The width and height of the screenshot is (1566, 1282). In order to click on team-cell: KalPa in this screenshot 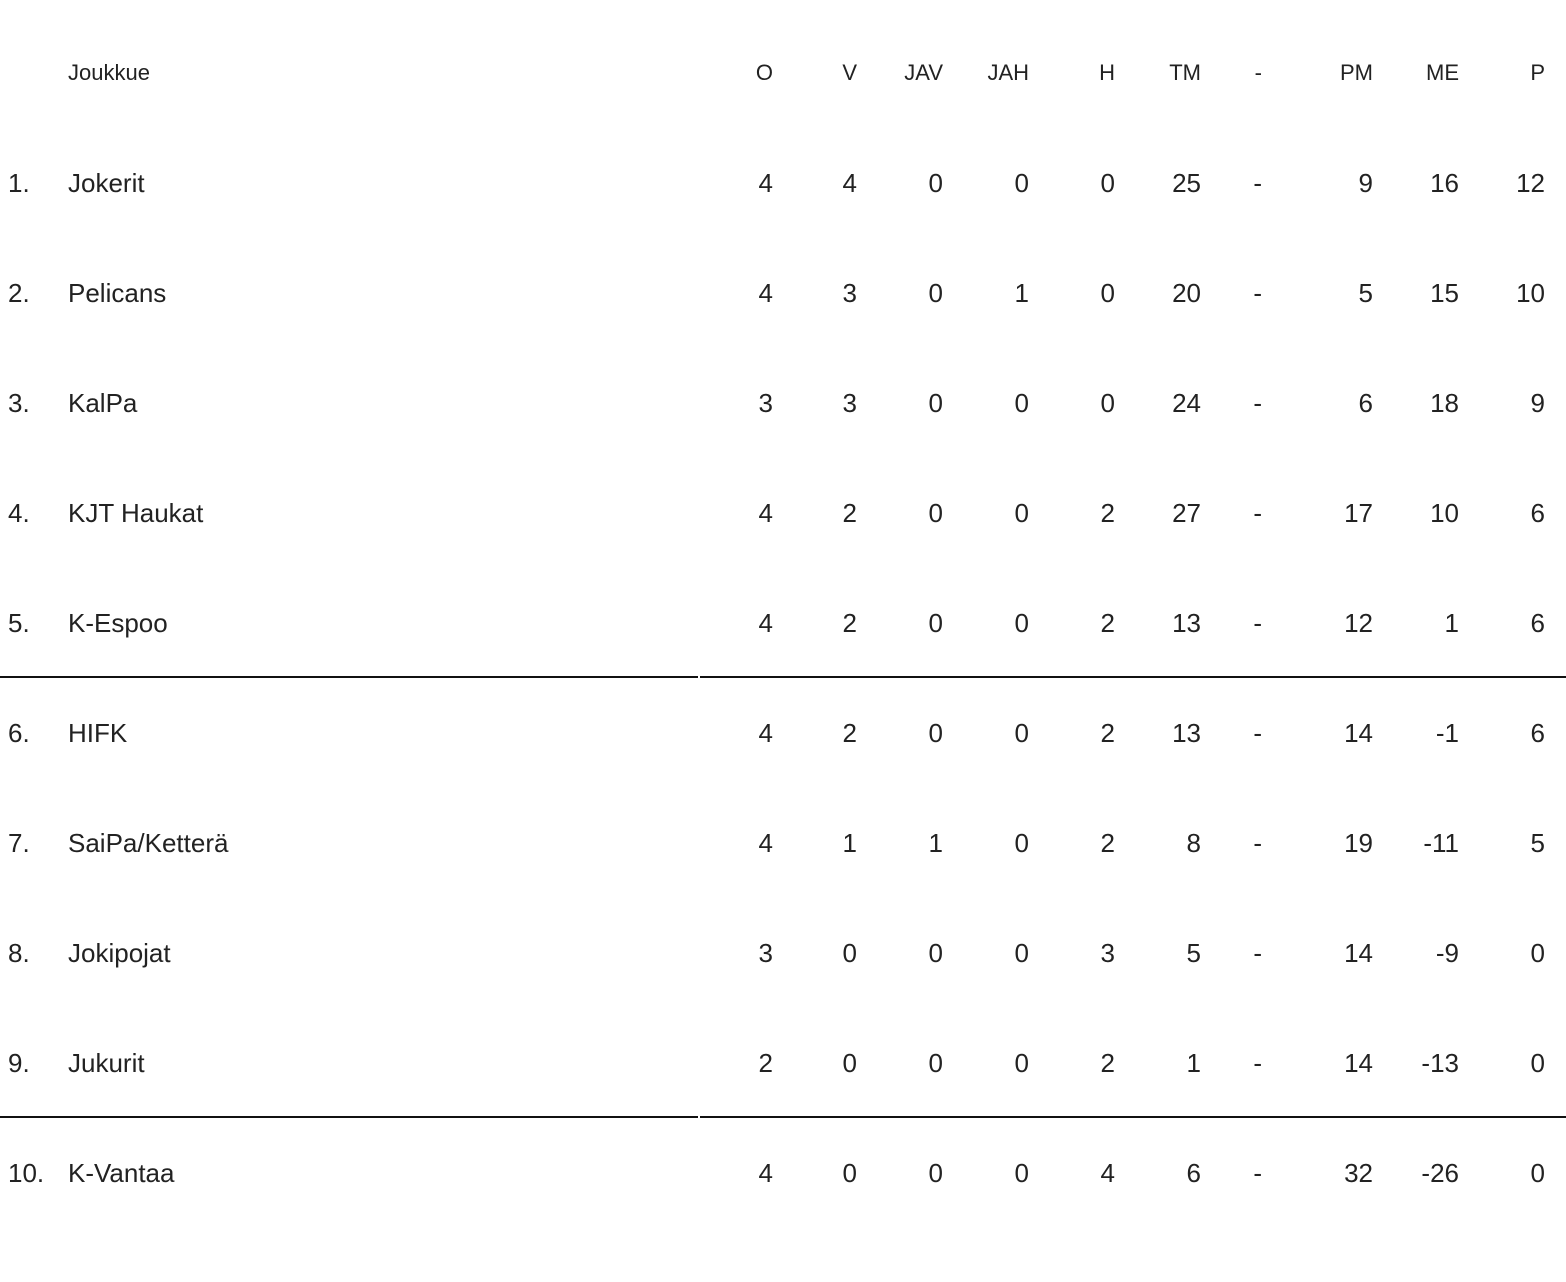, I will do `click(103, 403)`.